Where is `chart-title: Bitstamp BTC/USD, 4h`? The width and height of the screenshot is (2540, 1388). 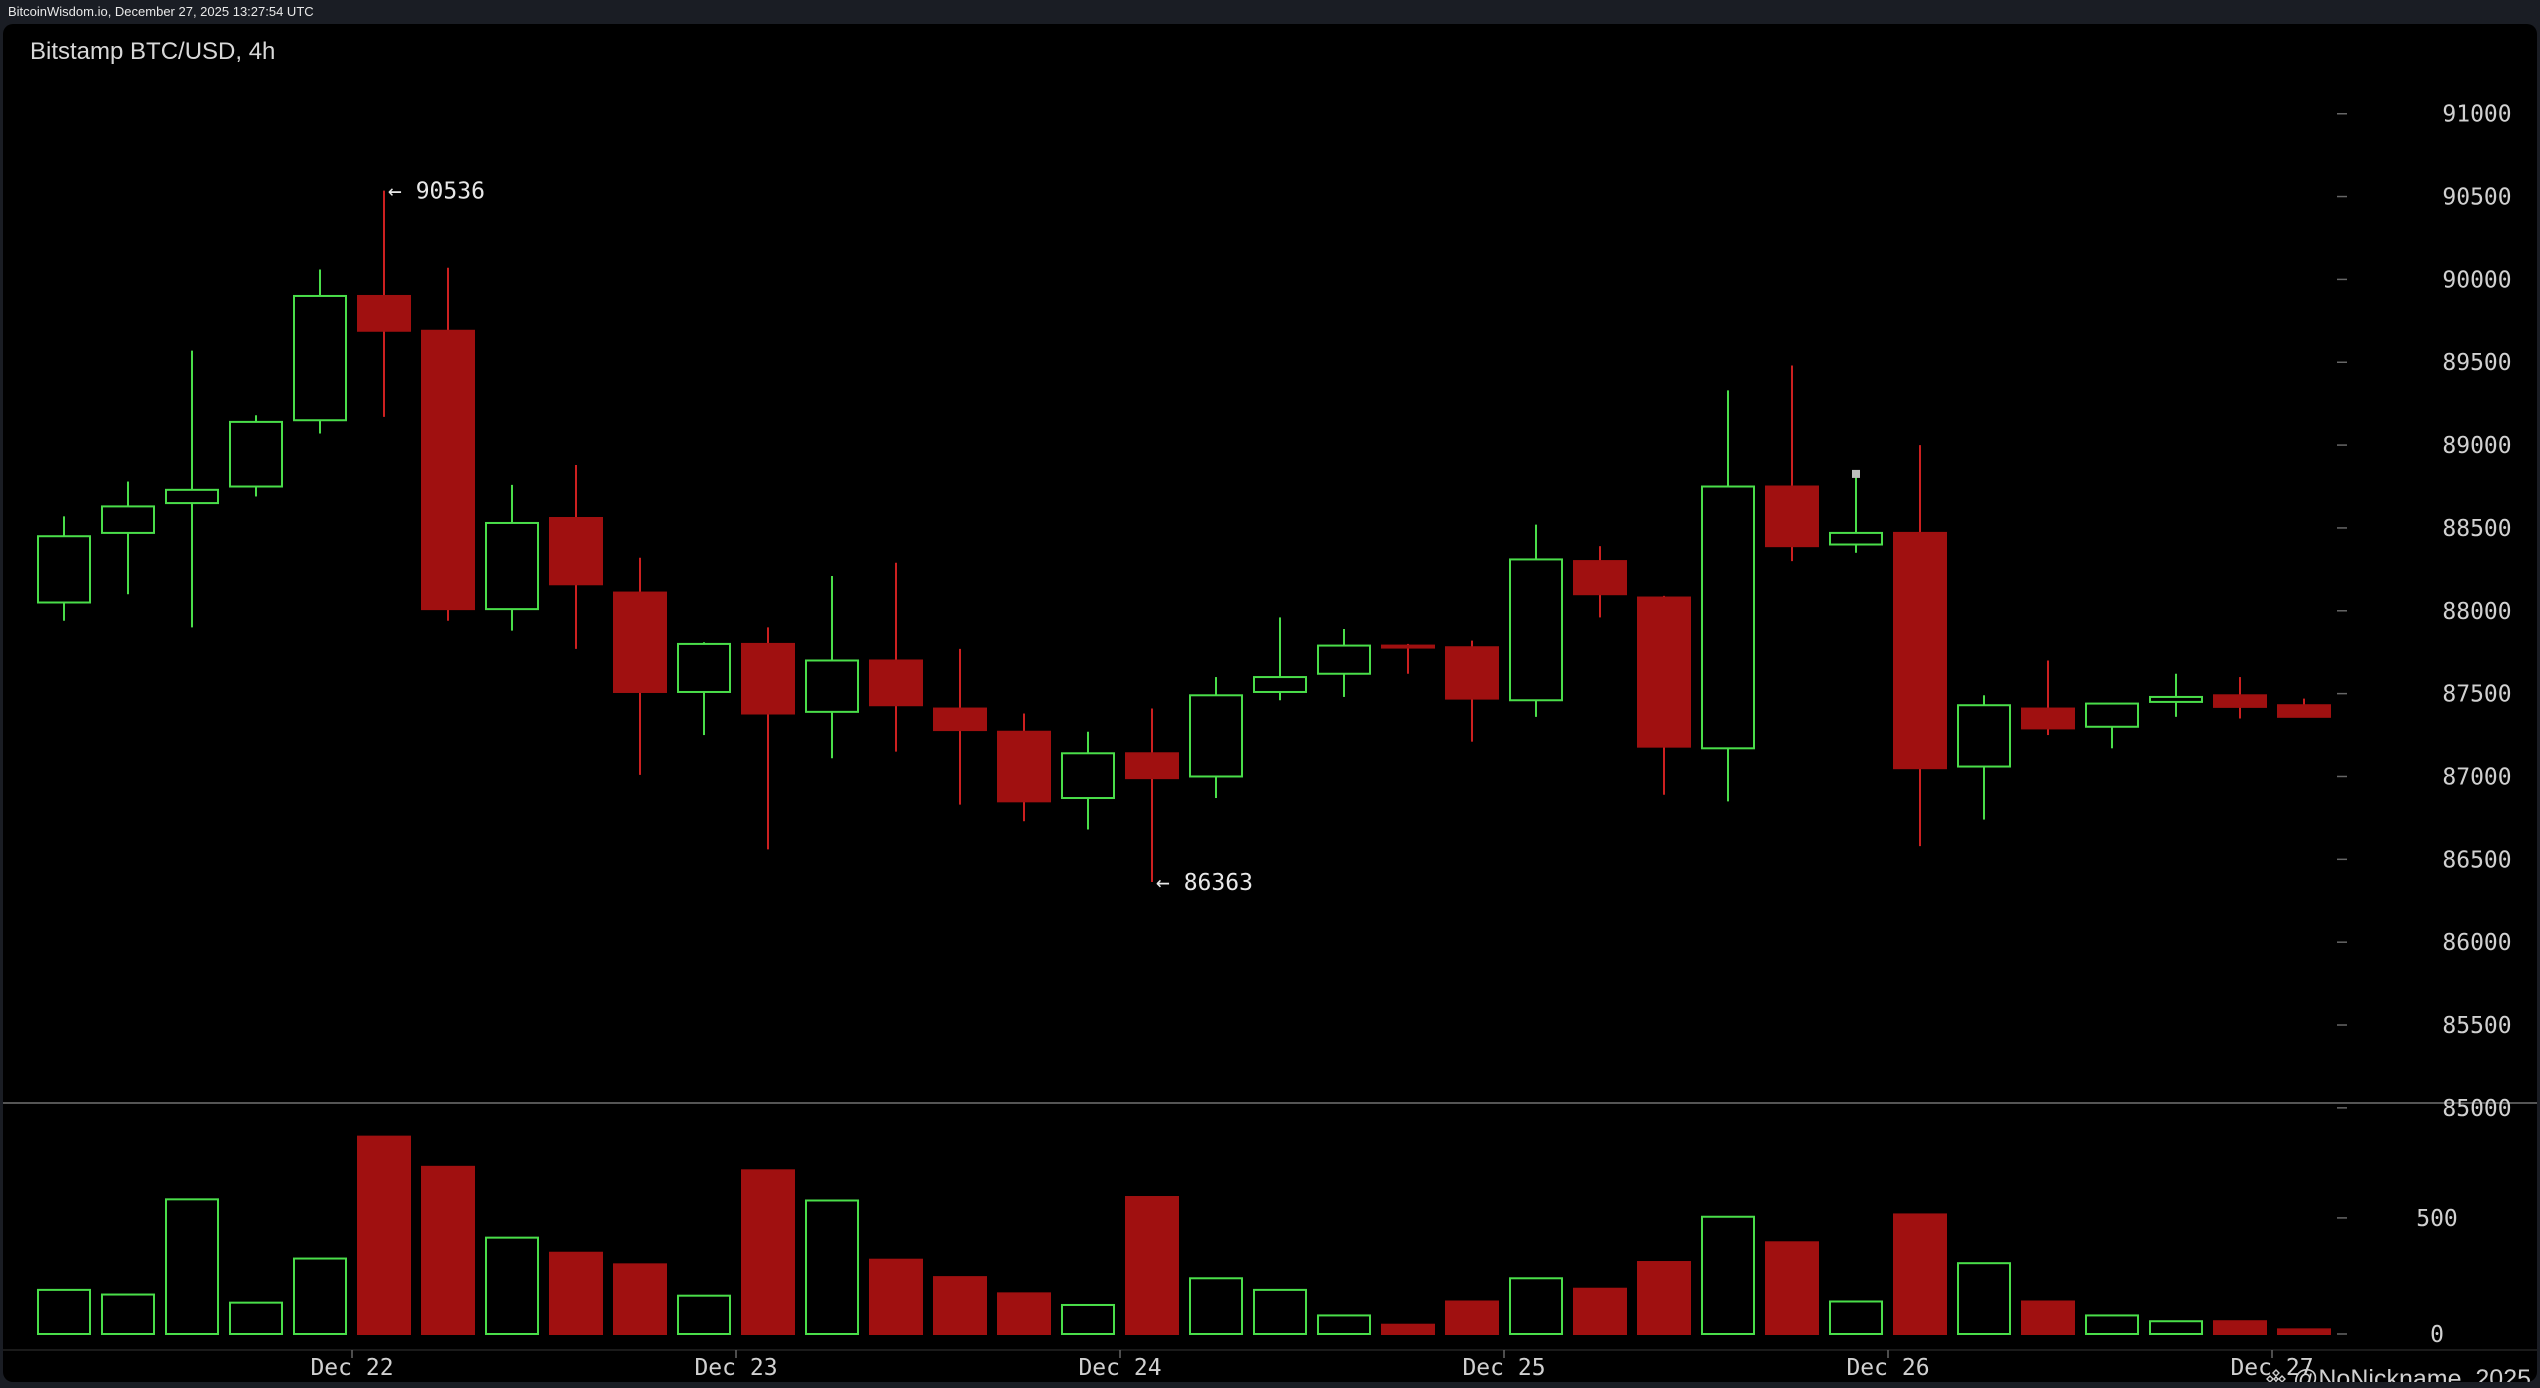 chart-title: Bitstamp BTC/USD, 4h is located at coordinates (153, 51).